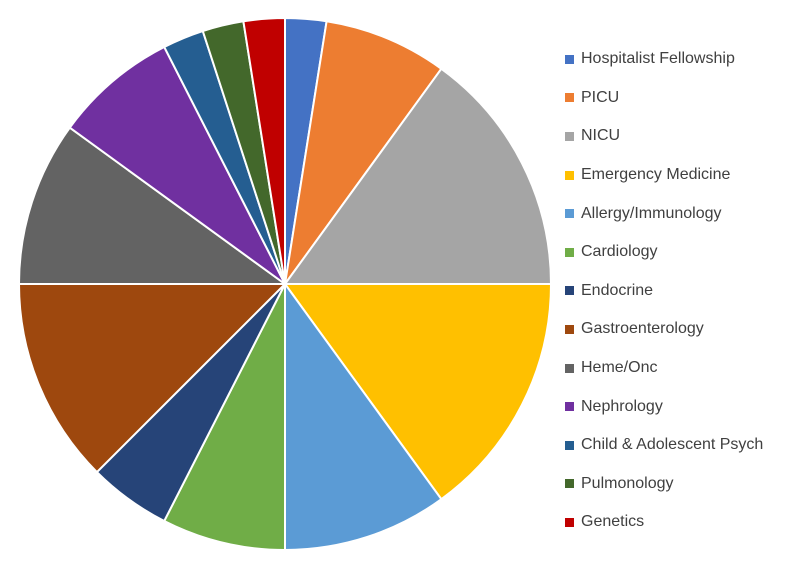 This screenshot has height=567, width=810. What do you see at coordinates (152, 378) in the screenshot?
I see `pie-slice-gastroenterology` at bounding box center [152, 378].